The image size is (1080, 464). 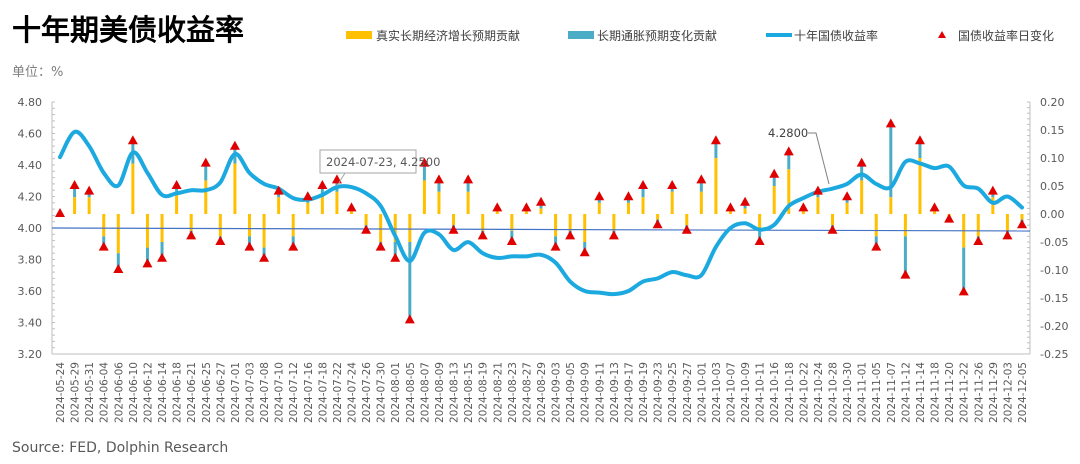 What do you see at coordinates (484, 392) in the screenshot?
I see `x-tick-label: 2024-08-19` at bounding box center [484, 392].